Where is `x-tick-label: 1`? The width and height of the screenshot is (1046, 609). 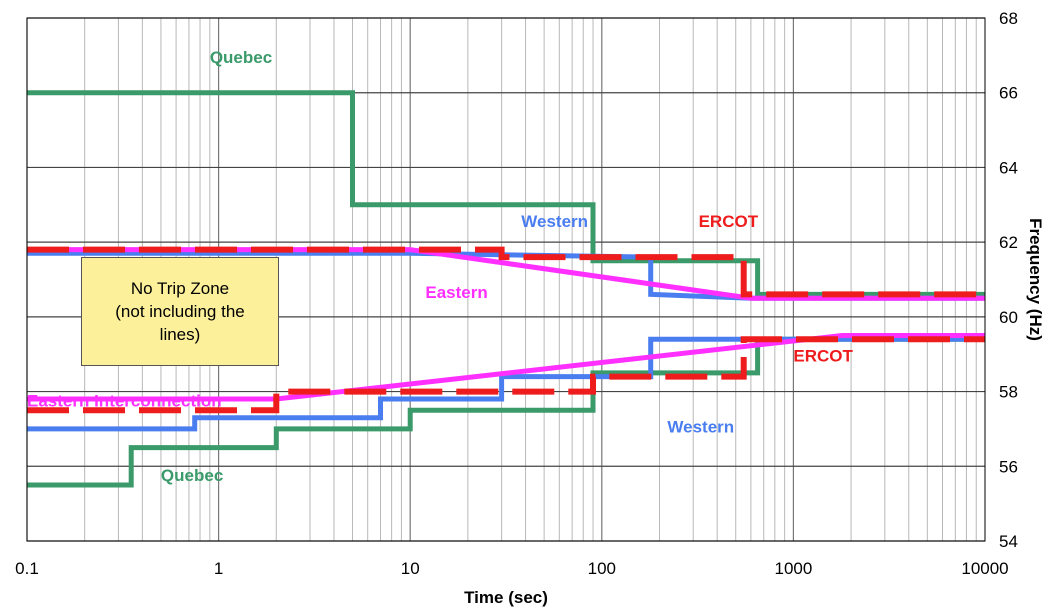
x-tick-label: 1 is located at coordinates (218, 568).